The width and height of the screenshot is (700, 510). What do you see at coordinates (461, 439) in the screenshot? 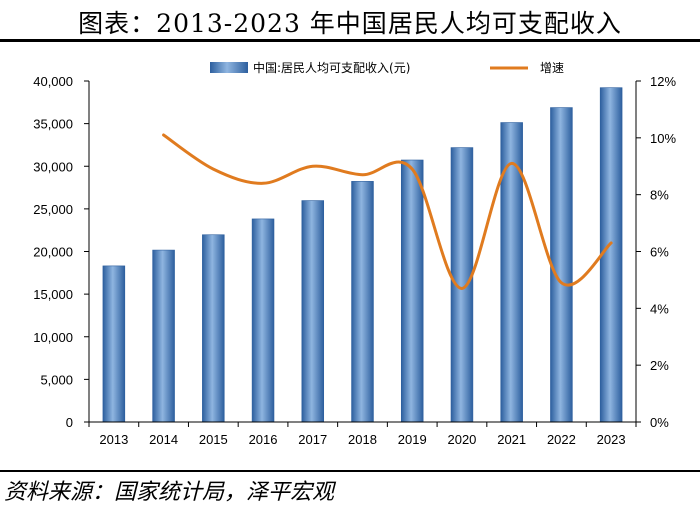
I see `x-tick-label: 2020` at bounding box center [461, 439].